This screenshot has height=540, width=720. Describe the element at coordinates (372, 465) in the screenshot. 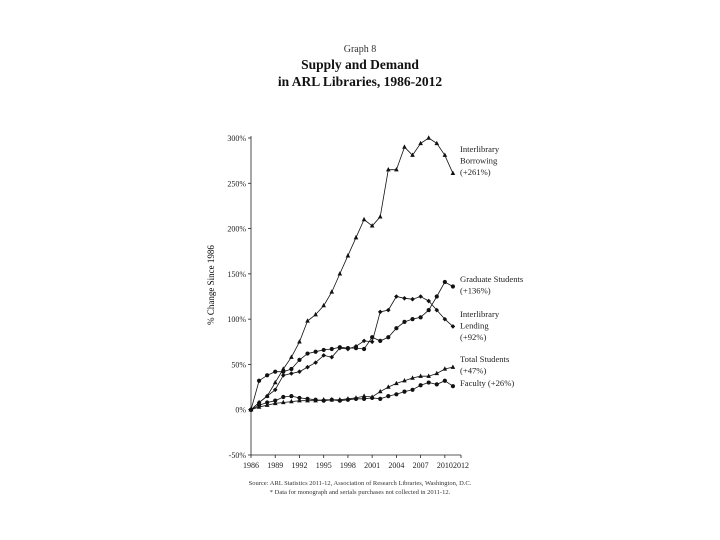

I see `x-tick-label: 2001` at that location.